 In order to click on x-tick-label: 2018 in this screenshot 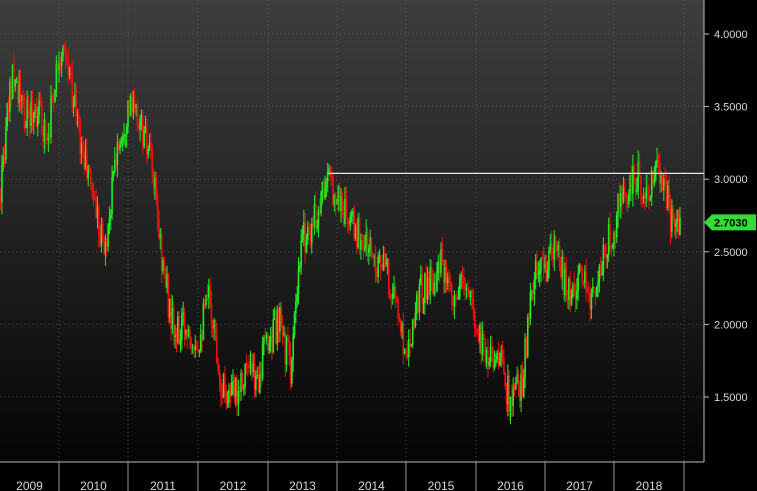, I will do `click(649, 485)`.